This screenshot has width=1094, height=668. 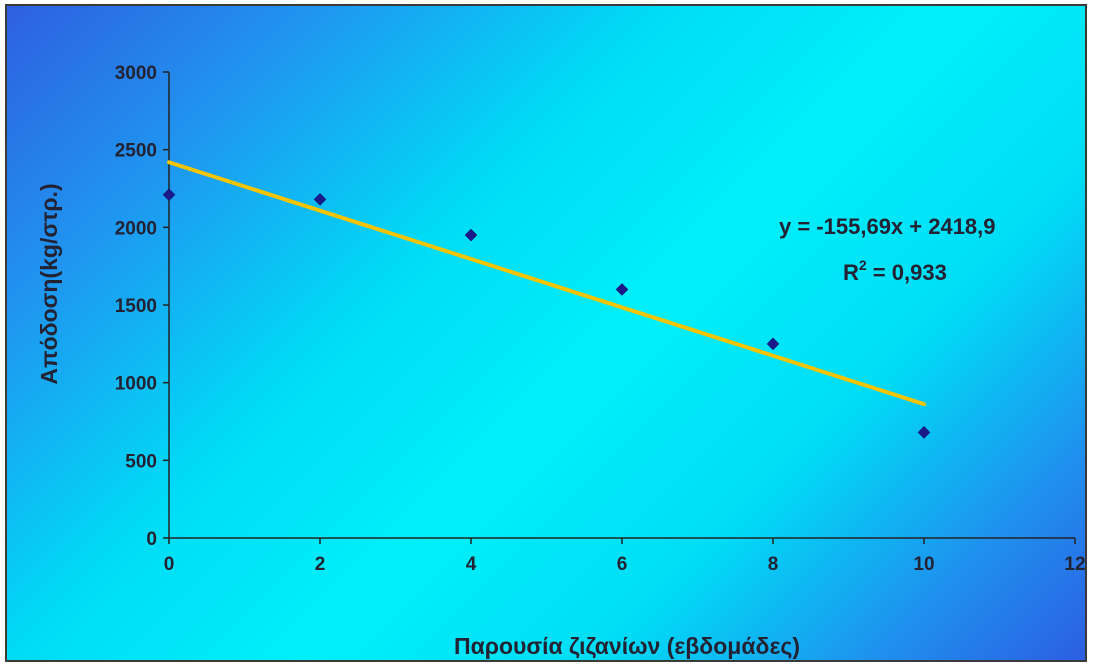 I want to click on y-tick-label: 500, so click(x=141, y=461).